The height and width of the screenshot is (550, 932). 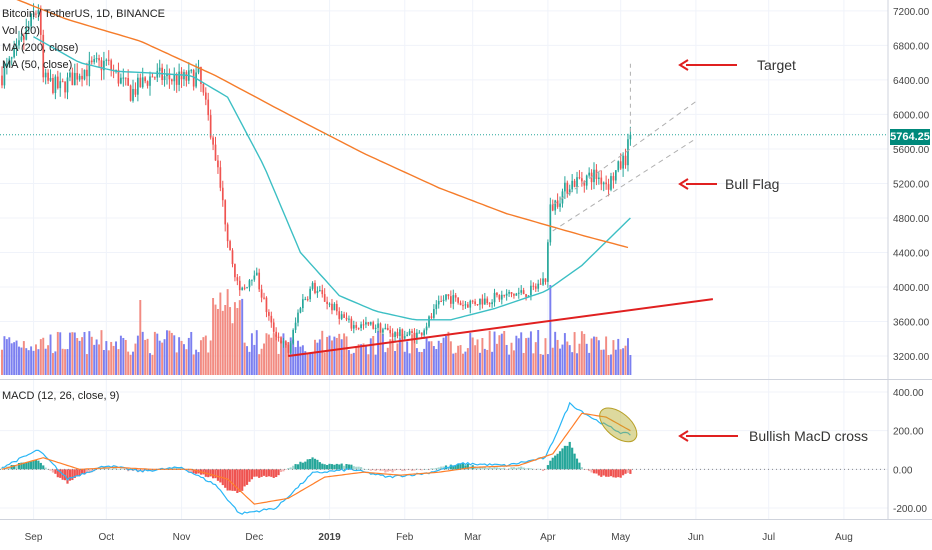 I want to click on price-tick-label: 5600.00, so click(x=911, y=150).